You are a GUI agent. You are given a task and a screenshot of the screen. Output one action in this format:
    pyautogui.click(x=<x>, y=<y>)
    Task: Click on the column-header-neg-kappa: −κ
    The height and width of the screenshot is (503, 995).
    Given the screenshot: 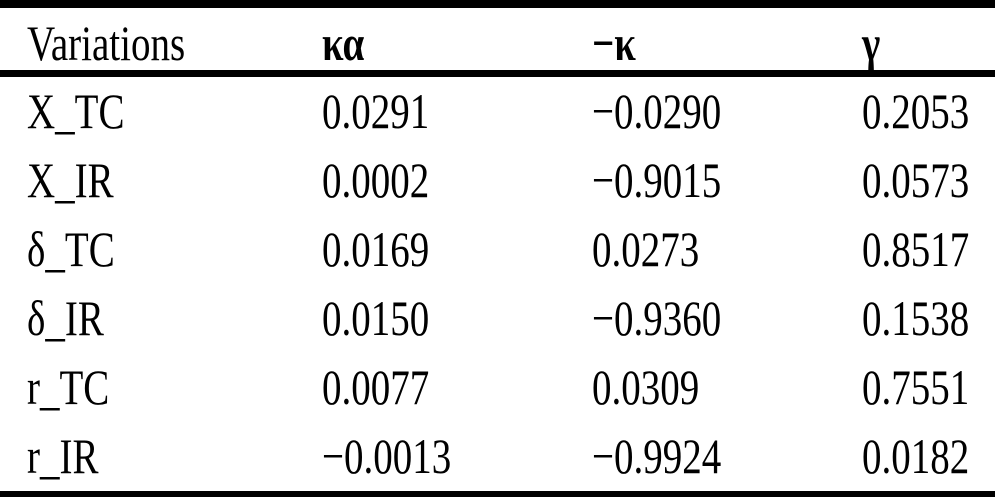 What is the action you would take?
    pyautogui.click(x=727, y=43)
    